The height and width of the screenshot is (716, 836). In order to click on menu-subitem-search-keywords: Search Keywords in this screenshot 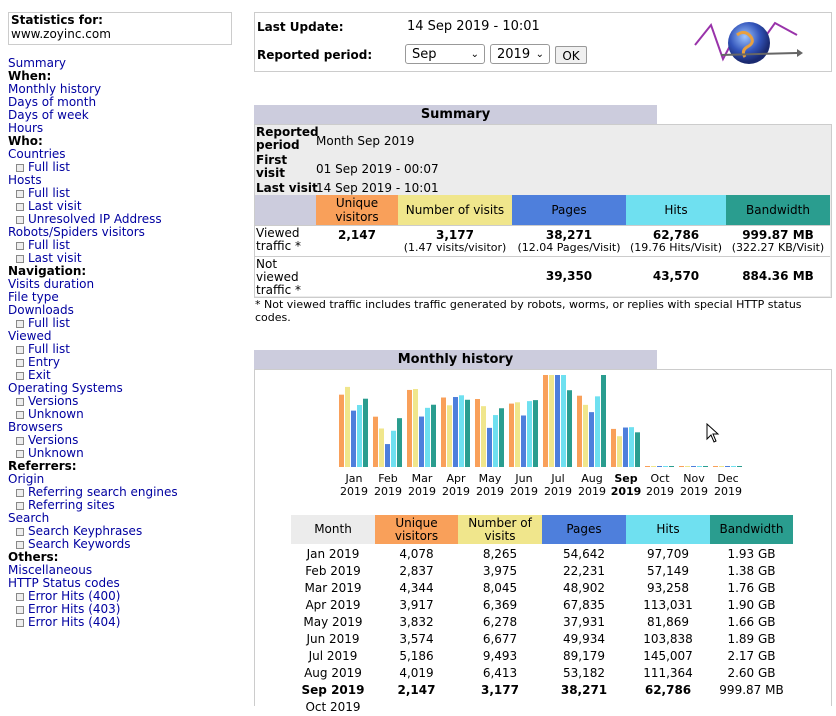, I will do `click(73, 544)`.